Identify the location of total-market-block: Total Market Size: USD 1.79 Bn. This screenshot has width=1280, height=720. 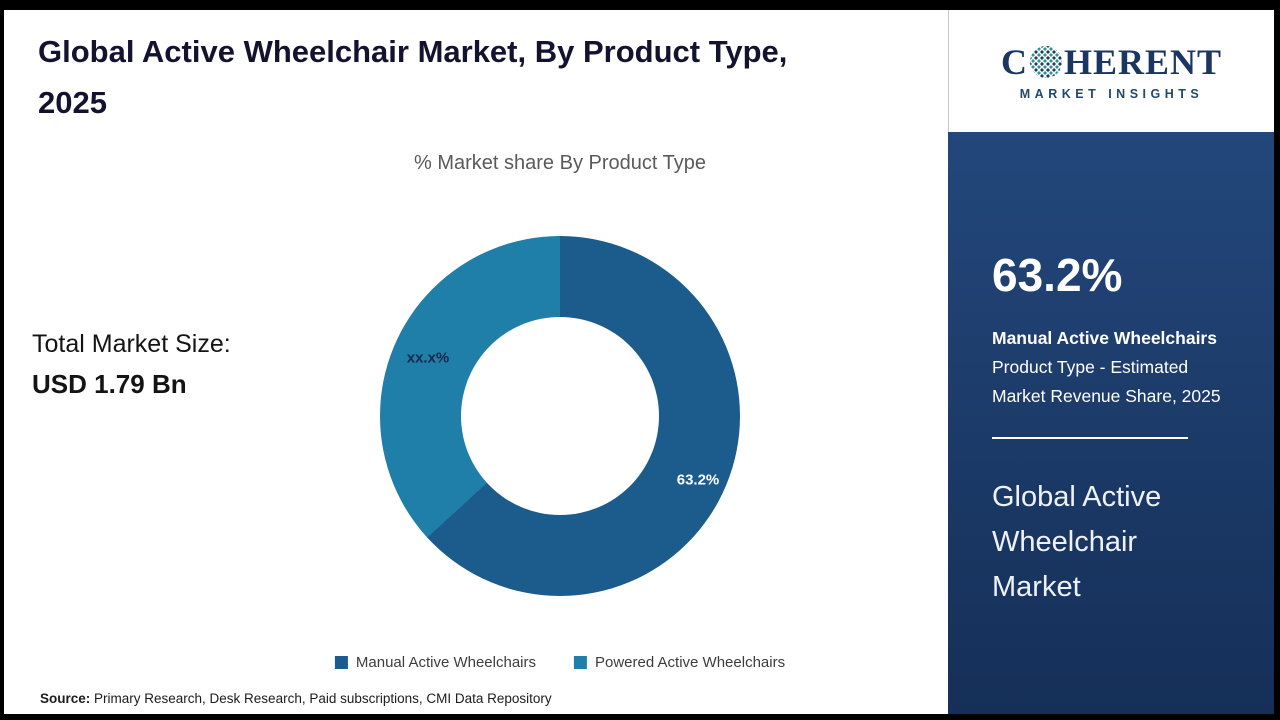
(131, 365).